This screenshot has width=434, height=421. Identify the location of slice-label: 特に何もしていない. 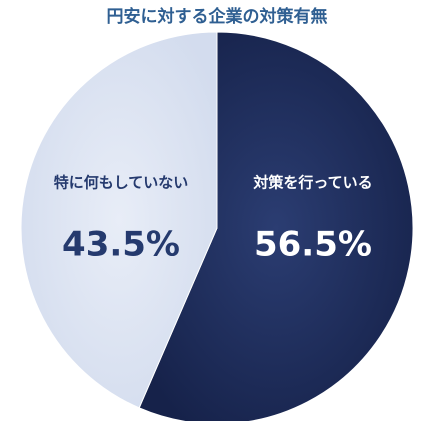
(121, 183).